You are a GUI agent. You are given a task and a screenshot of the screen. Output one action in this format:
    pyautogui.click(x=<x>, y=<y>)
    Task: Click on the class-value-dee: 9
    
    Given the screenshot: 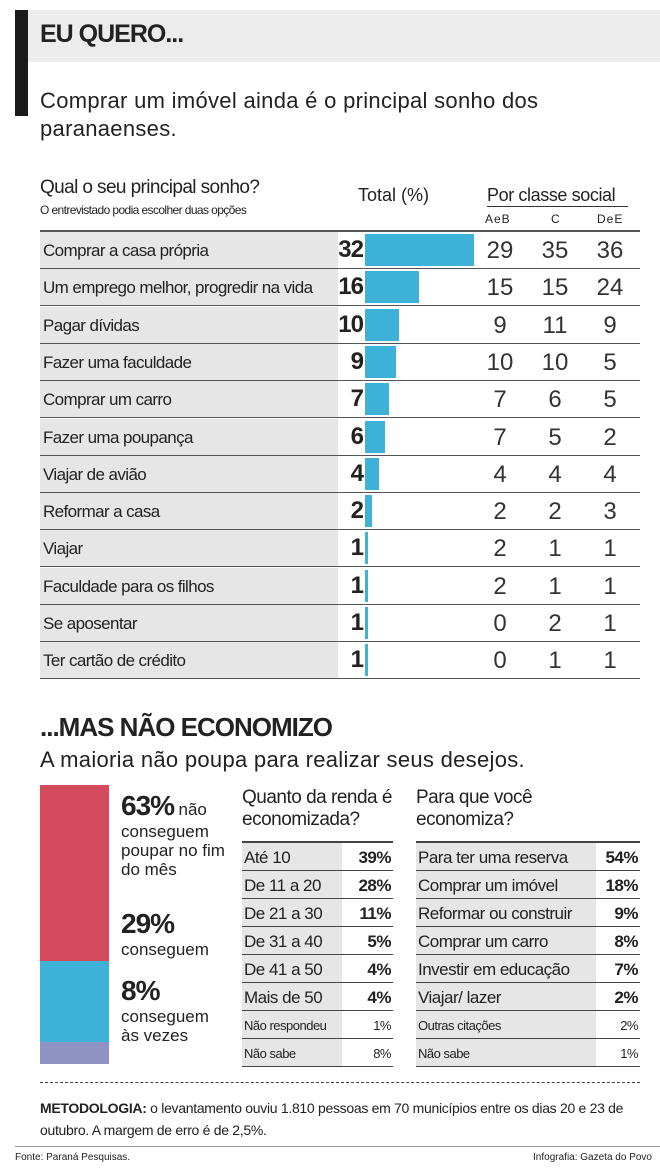 What is the action you would take?
    pyautogui.click(x=610, y=325)
    